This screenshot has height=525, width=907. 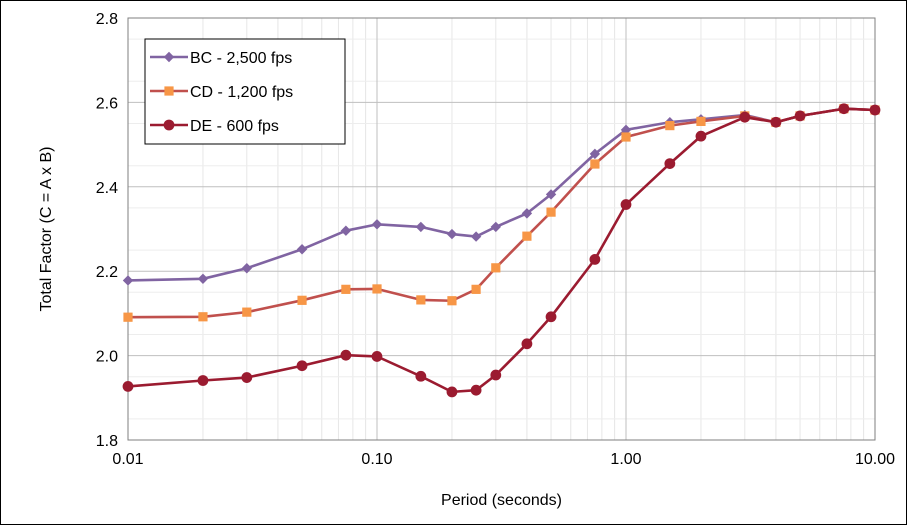 I want to click on y-tick-label: 2.4, so click(x=107, y=188).